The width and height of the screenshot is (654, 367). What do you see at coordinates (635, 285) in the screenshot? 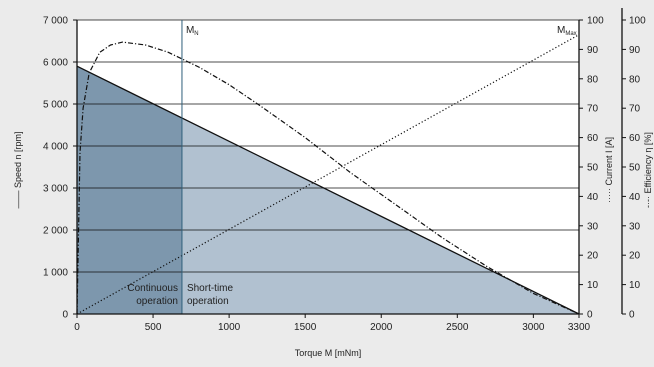
I see `efficiency-tick-label-10: 10` at bounding box center [635, 285].